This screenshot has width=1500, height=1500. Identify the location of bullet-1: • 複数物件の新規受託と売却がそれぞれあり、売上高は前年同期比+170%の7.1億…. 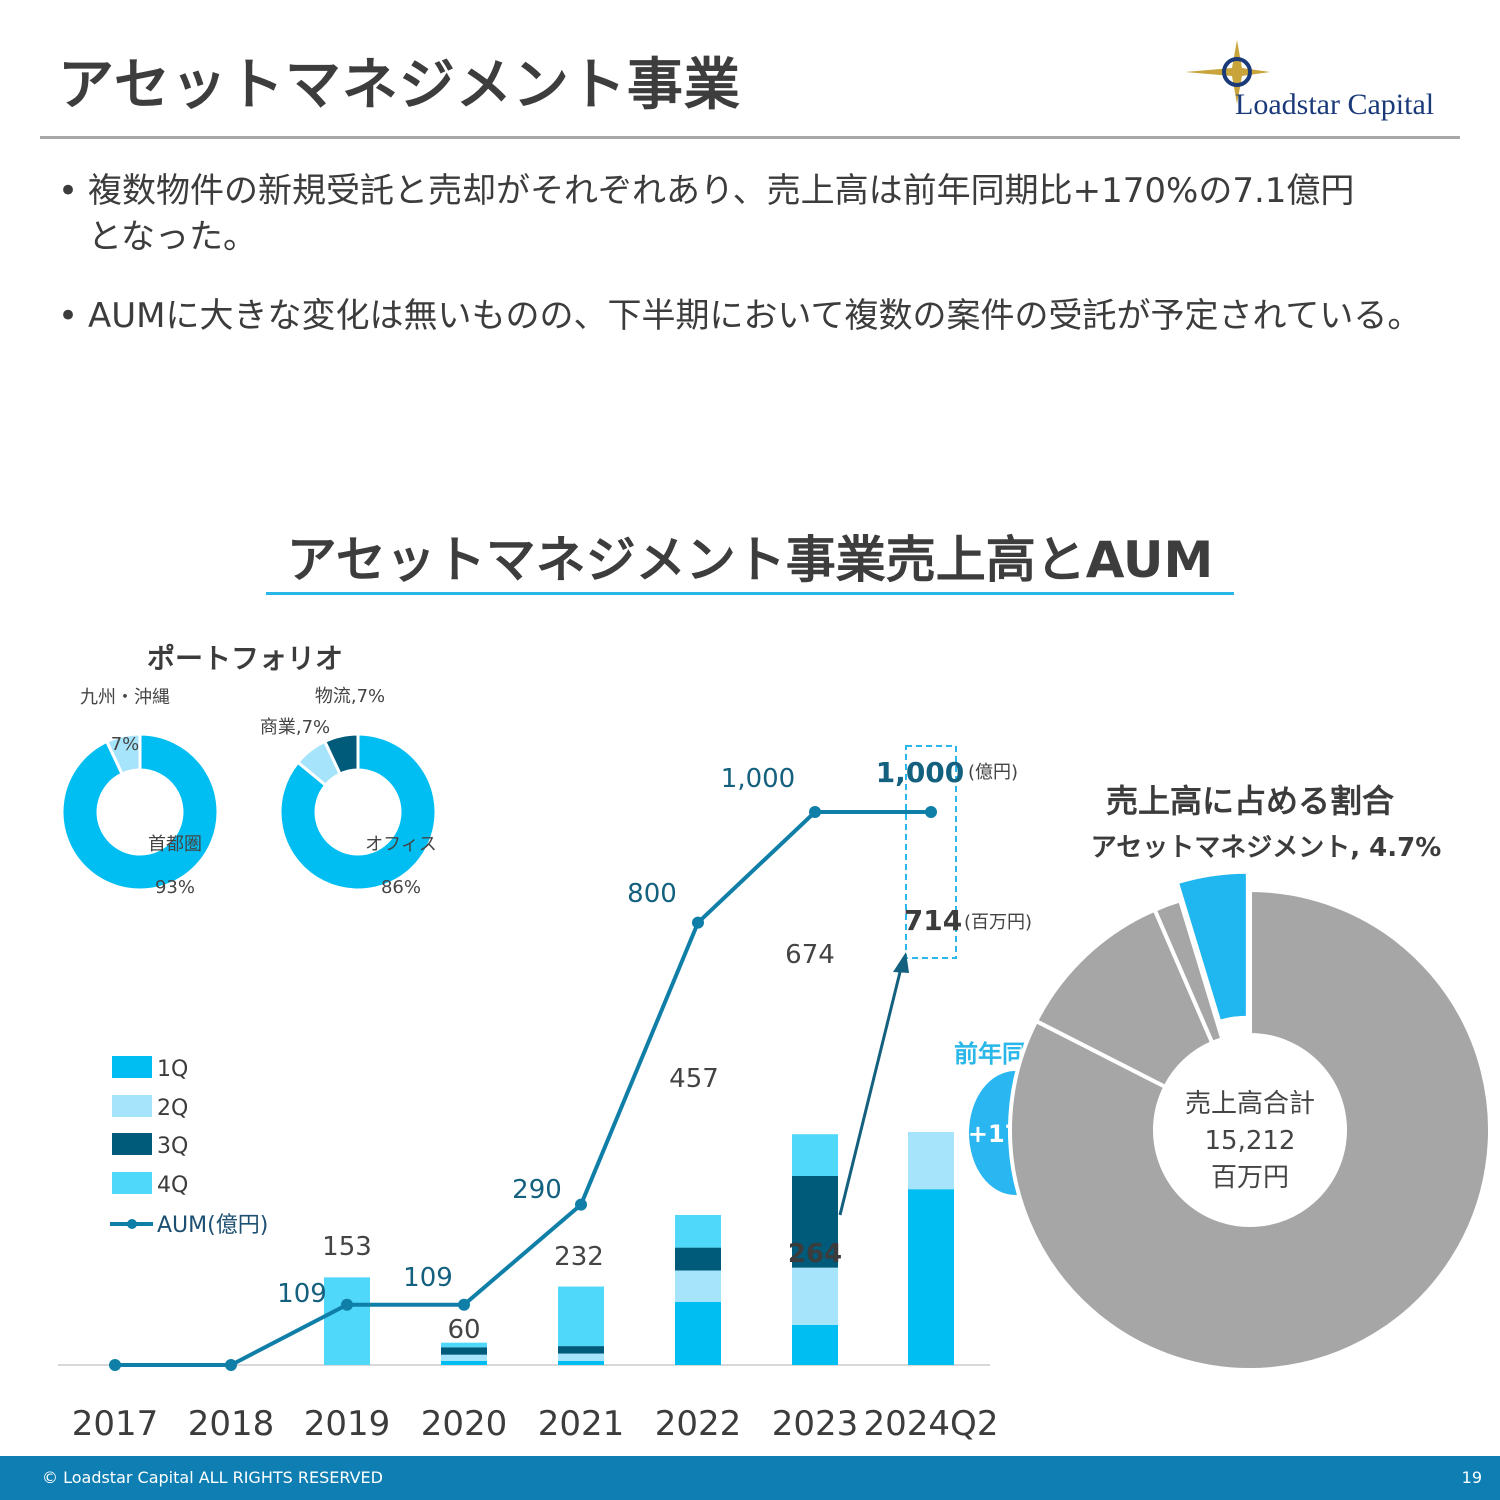
(706, 214).